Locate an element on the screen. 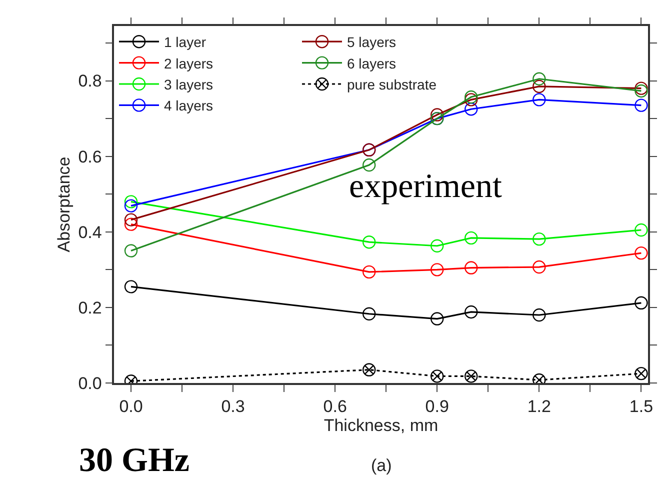 Image resolution: width=669 pixels, height=500 pixels. annotation: experiment is located at coordinates (425, 186).